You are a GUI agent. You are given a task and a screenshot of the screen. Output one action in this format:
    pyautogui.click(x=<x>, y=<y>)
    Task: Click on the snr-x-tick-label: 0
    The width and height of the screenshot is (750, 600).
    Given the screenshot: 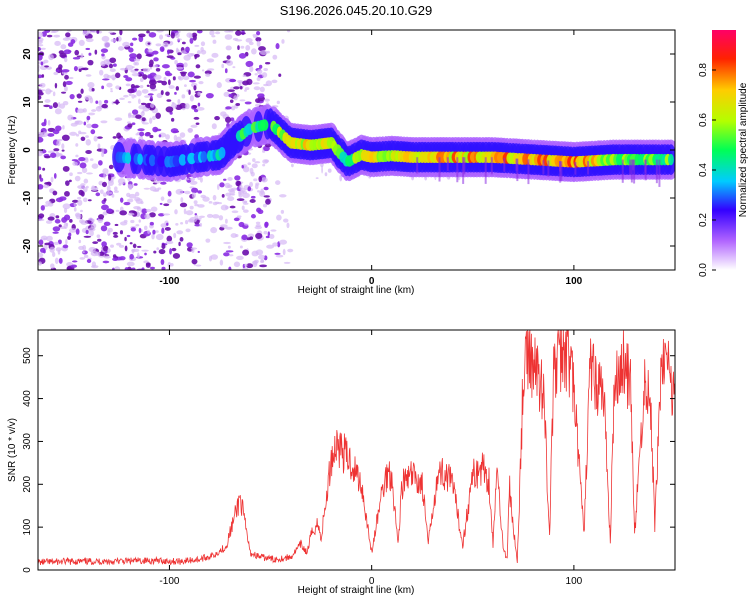 What is the action you would take?
    pyautogui.click(x=372, y=581)
    